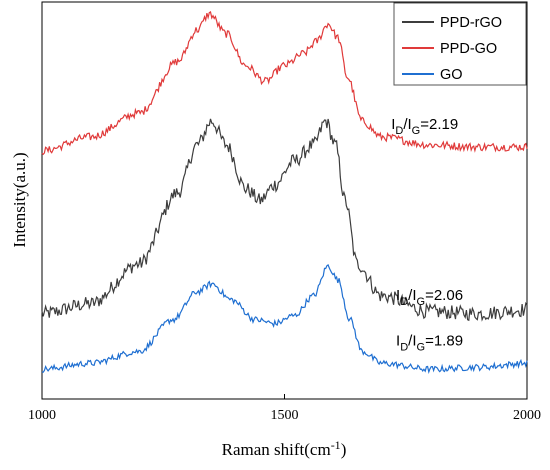 This screenshot has height=470, width=550. I want to click on x-axis-label-tail: ), so click(344, 449).